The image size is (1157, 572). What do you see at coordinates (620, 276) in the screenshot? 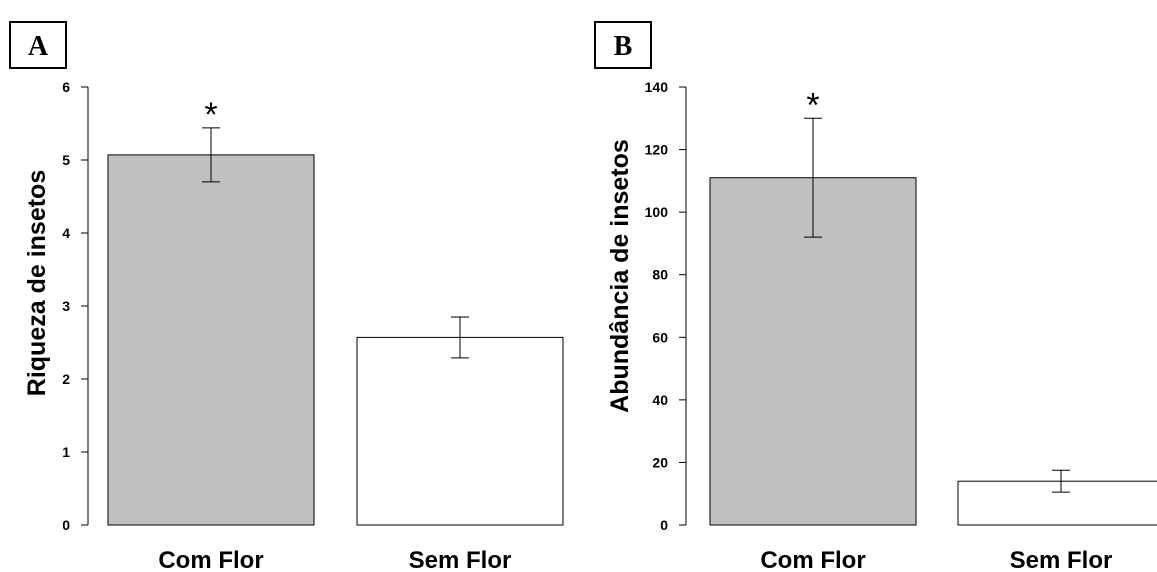
I see `y-axis-title: Abundância de insetos` at bounding box center [620, 276].